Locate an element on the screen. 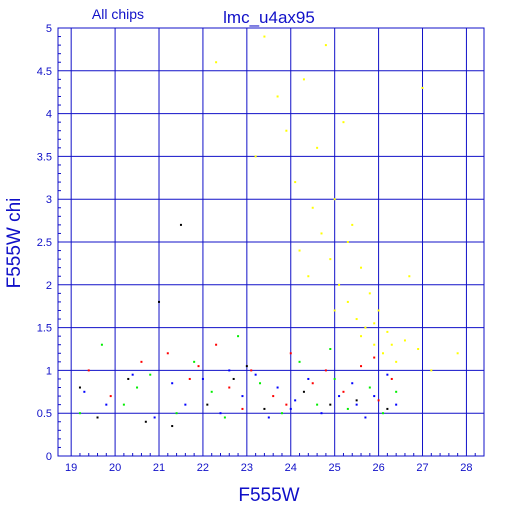 This screenshot has height=512, width=512. chart-title: lmc_u4ax95 is located at coordinates (269, 17).